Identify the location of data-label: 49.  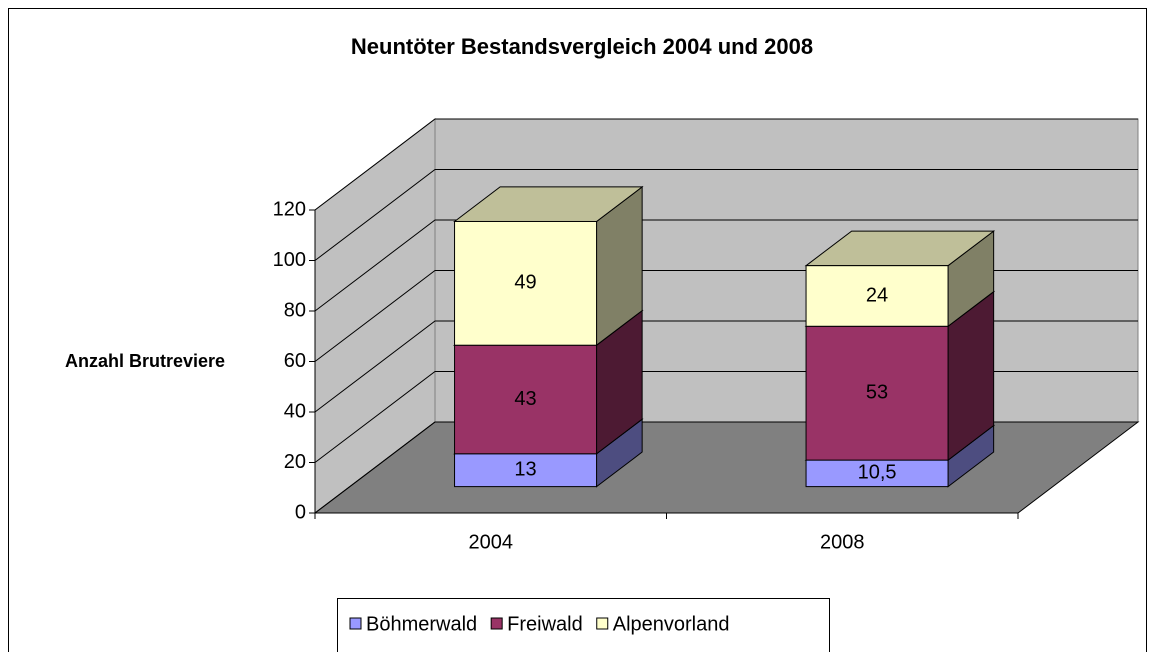
(525, 283).